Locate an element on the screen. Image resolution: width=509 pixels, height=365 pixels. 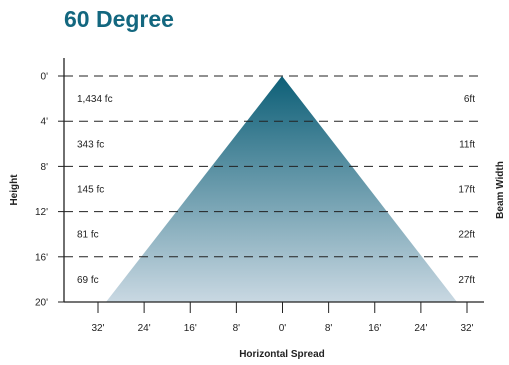
illuminance-label: 343 fc is located at coordinates (90, 144).